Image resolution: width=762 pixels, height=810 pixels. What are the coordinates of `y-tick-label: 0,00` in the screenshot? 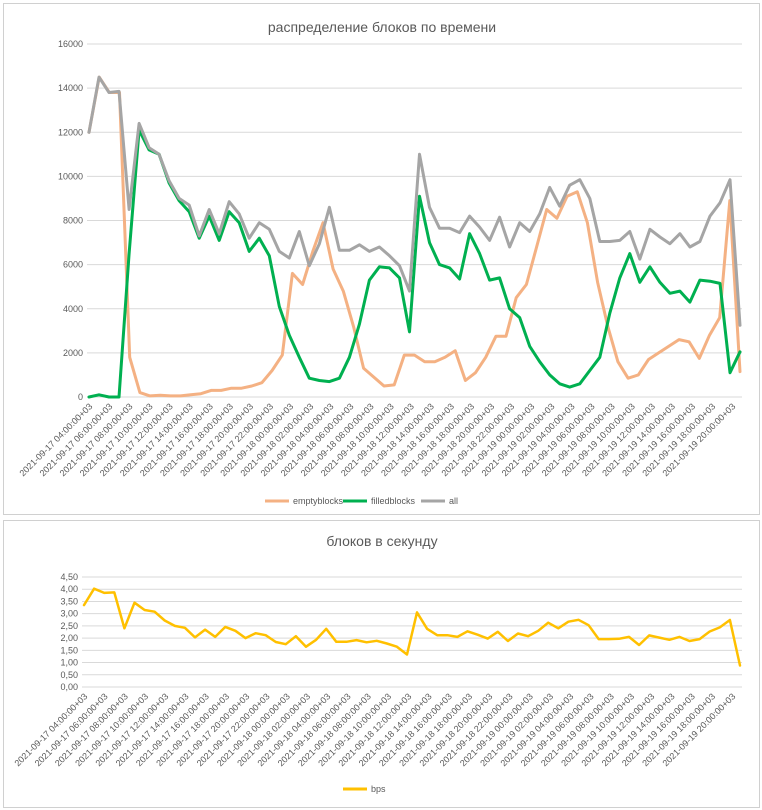 It's located at (69, 687).